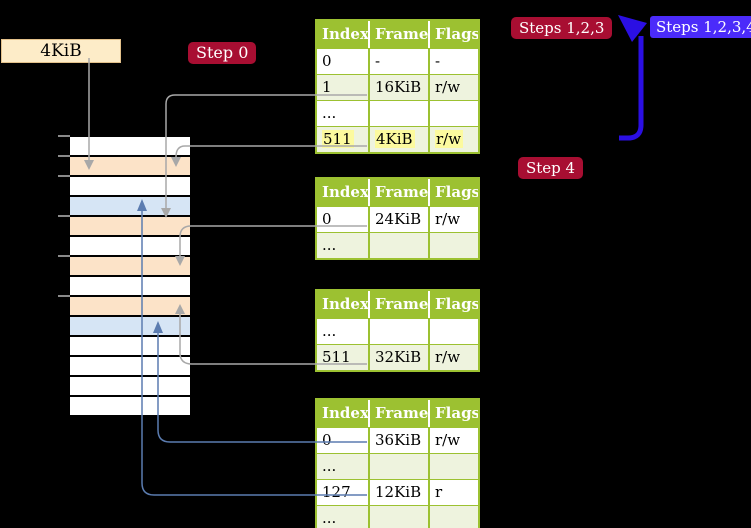 This screenshot has width=751, height=528. I want to click on highlighted-value: 511, so click(338, 139).